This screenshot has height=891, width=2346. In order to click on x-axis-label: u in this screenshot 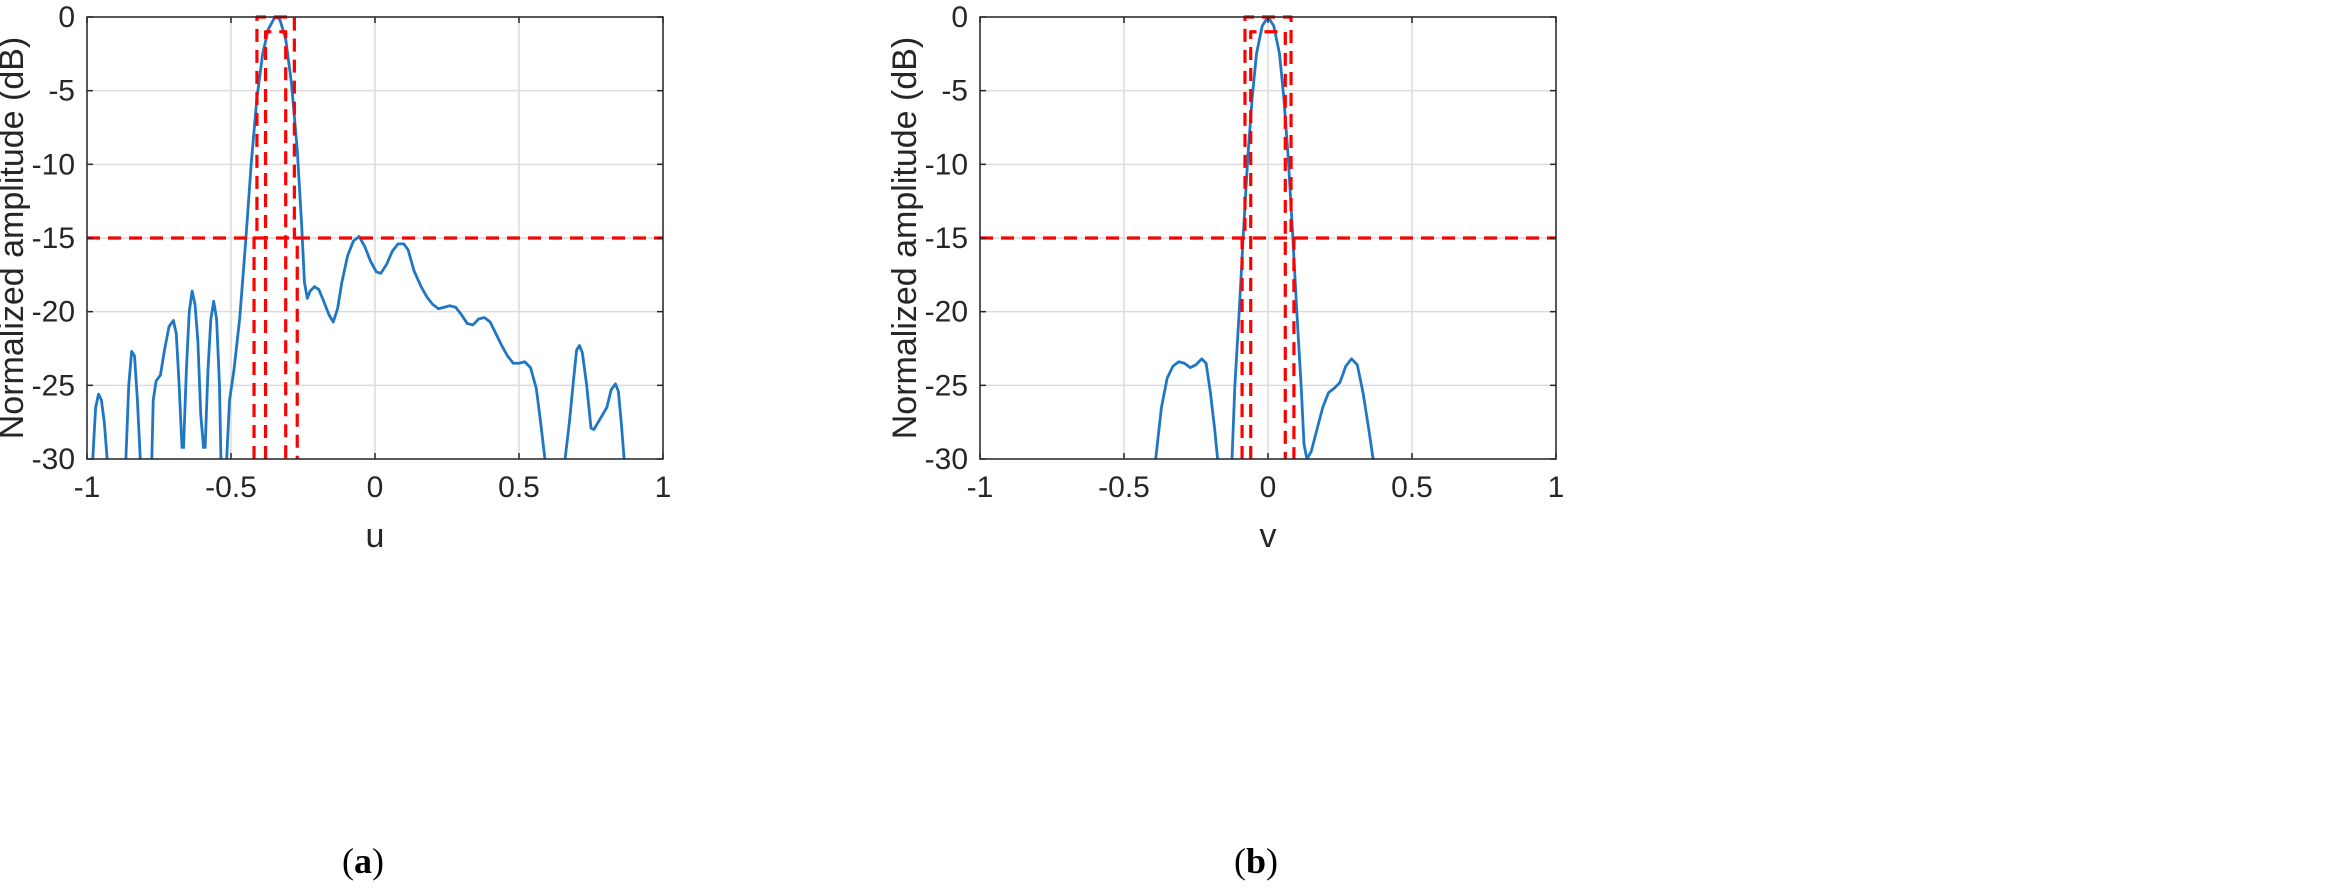, I will do `click(375, 536)`.